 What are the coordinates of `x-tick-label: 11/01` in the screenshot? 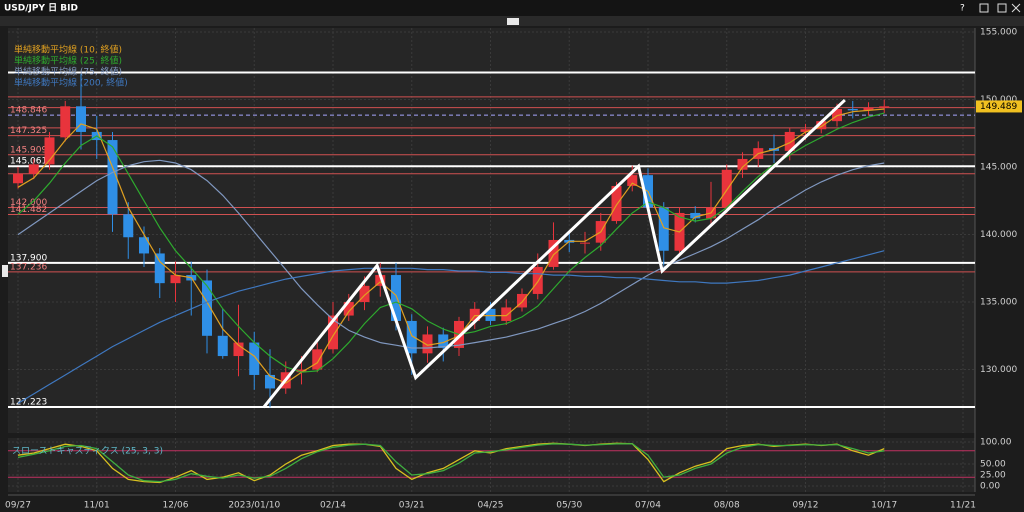 It's located at (97, 506).